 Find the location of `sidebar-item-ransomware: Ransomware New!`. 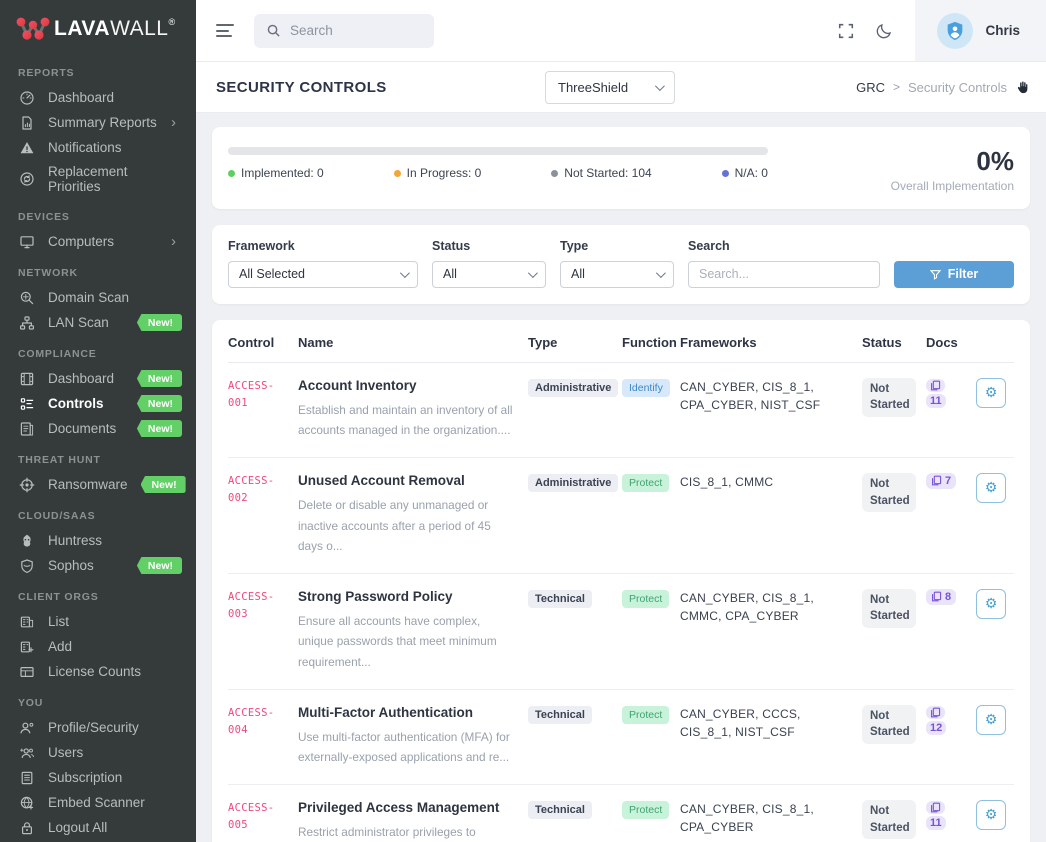

sidebar-item-ransomware: Ransomware New! is located at coordinates (98, 484).